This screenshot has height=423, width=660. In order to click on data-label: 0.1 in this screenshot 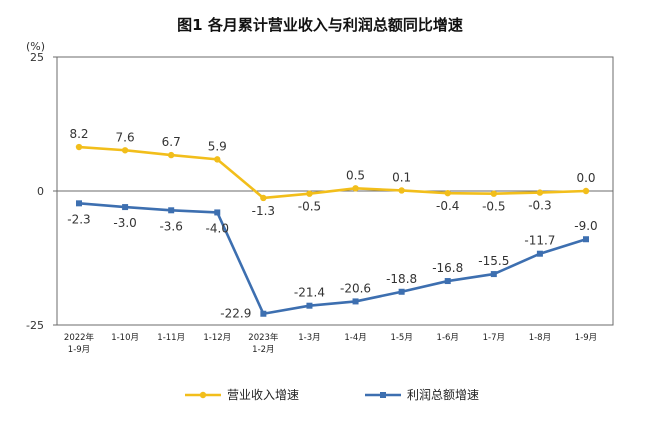, I will do `click(401, 177)`.